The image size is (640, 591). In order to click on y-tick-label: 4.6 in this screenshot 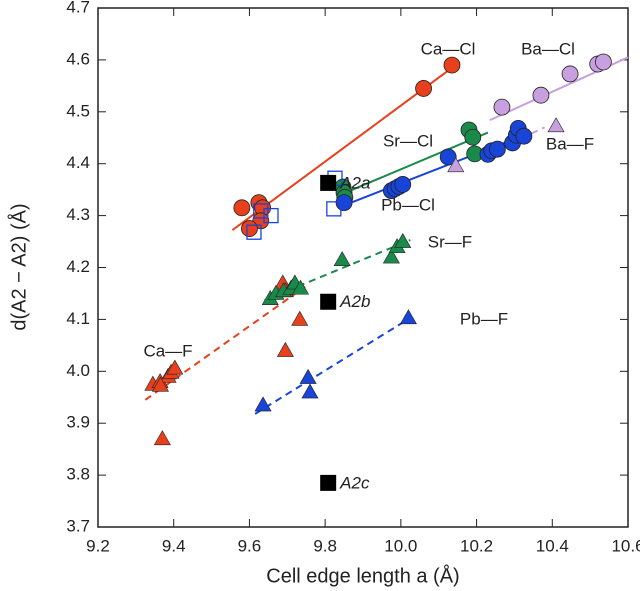, I will do `click(78, 58)`.